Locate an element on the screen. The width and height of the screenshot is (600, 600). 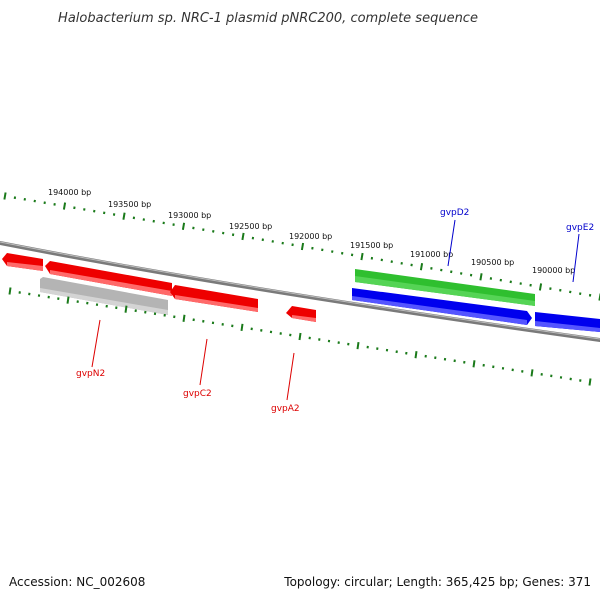
callout-line-gvpA2 is located at coordinates (290, 376).